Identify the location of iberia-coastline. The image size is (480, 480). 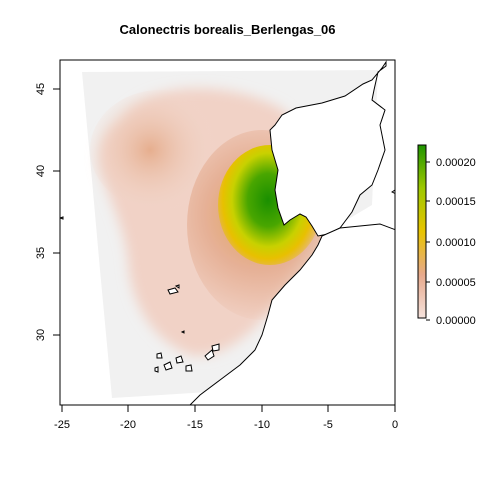
(328, 148).